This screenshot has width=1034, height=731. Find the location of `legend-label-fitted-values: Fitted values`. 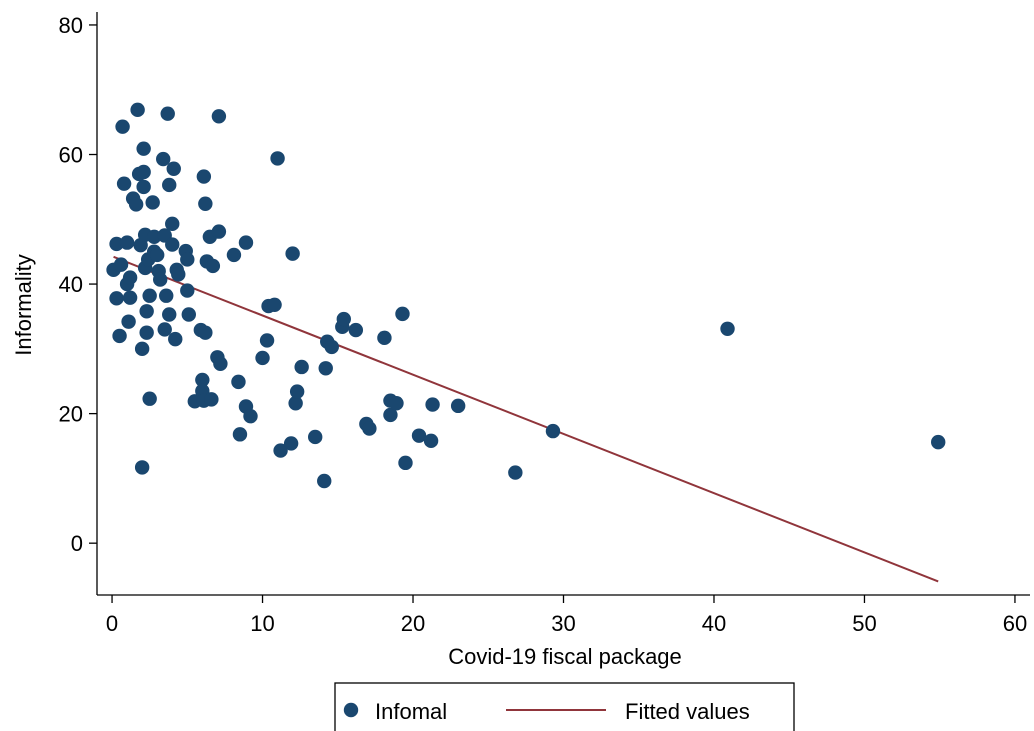

legend-label-fitted-values: Fitted values is located at coordinates (687, 711).